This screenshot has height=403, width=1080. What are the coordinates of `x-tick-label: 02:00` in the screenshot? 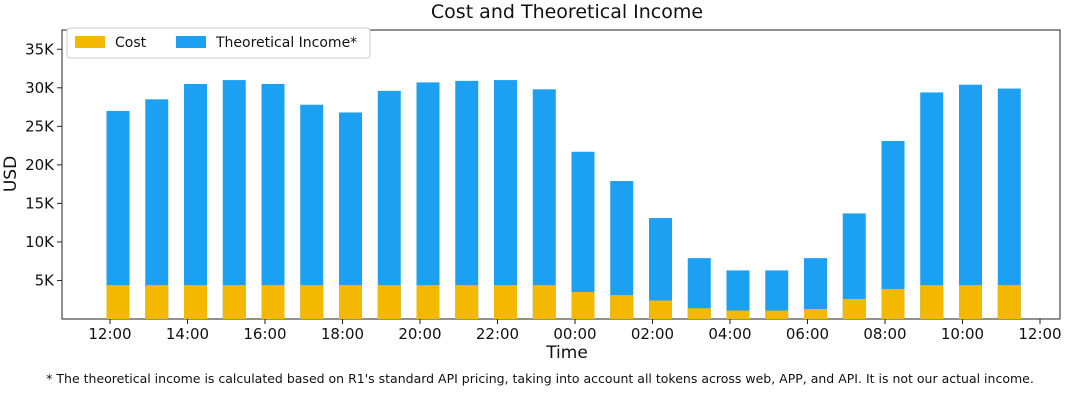 It's located at (652, 334).